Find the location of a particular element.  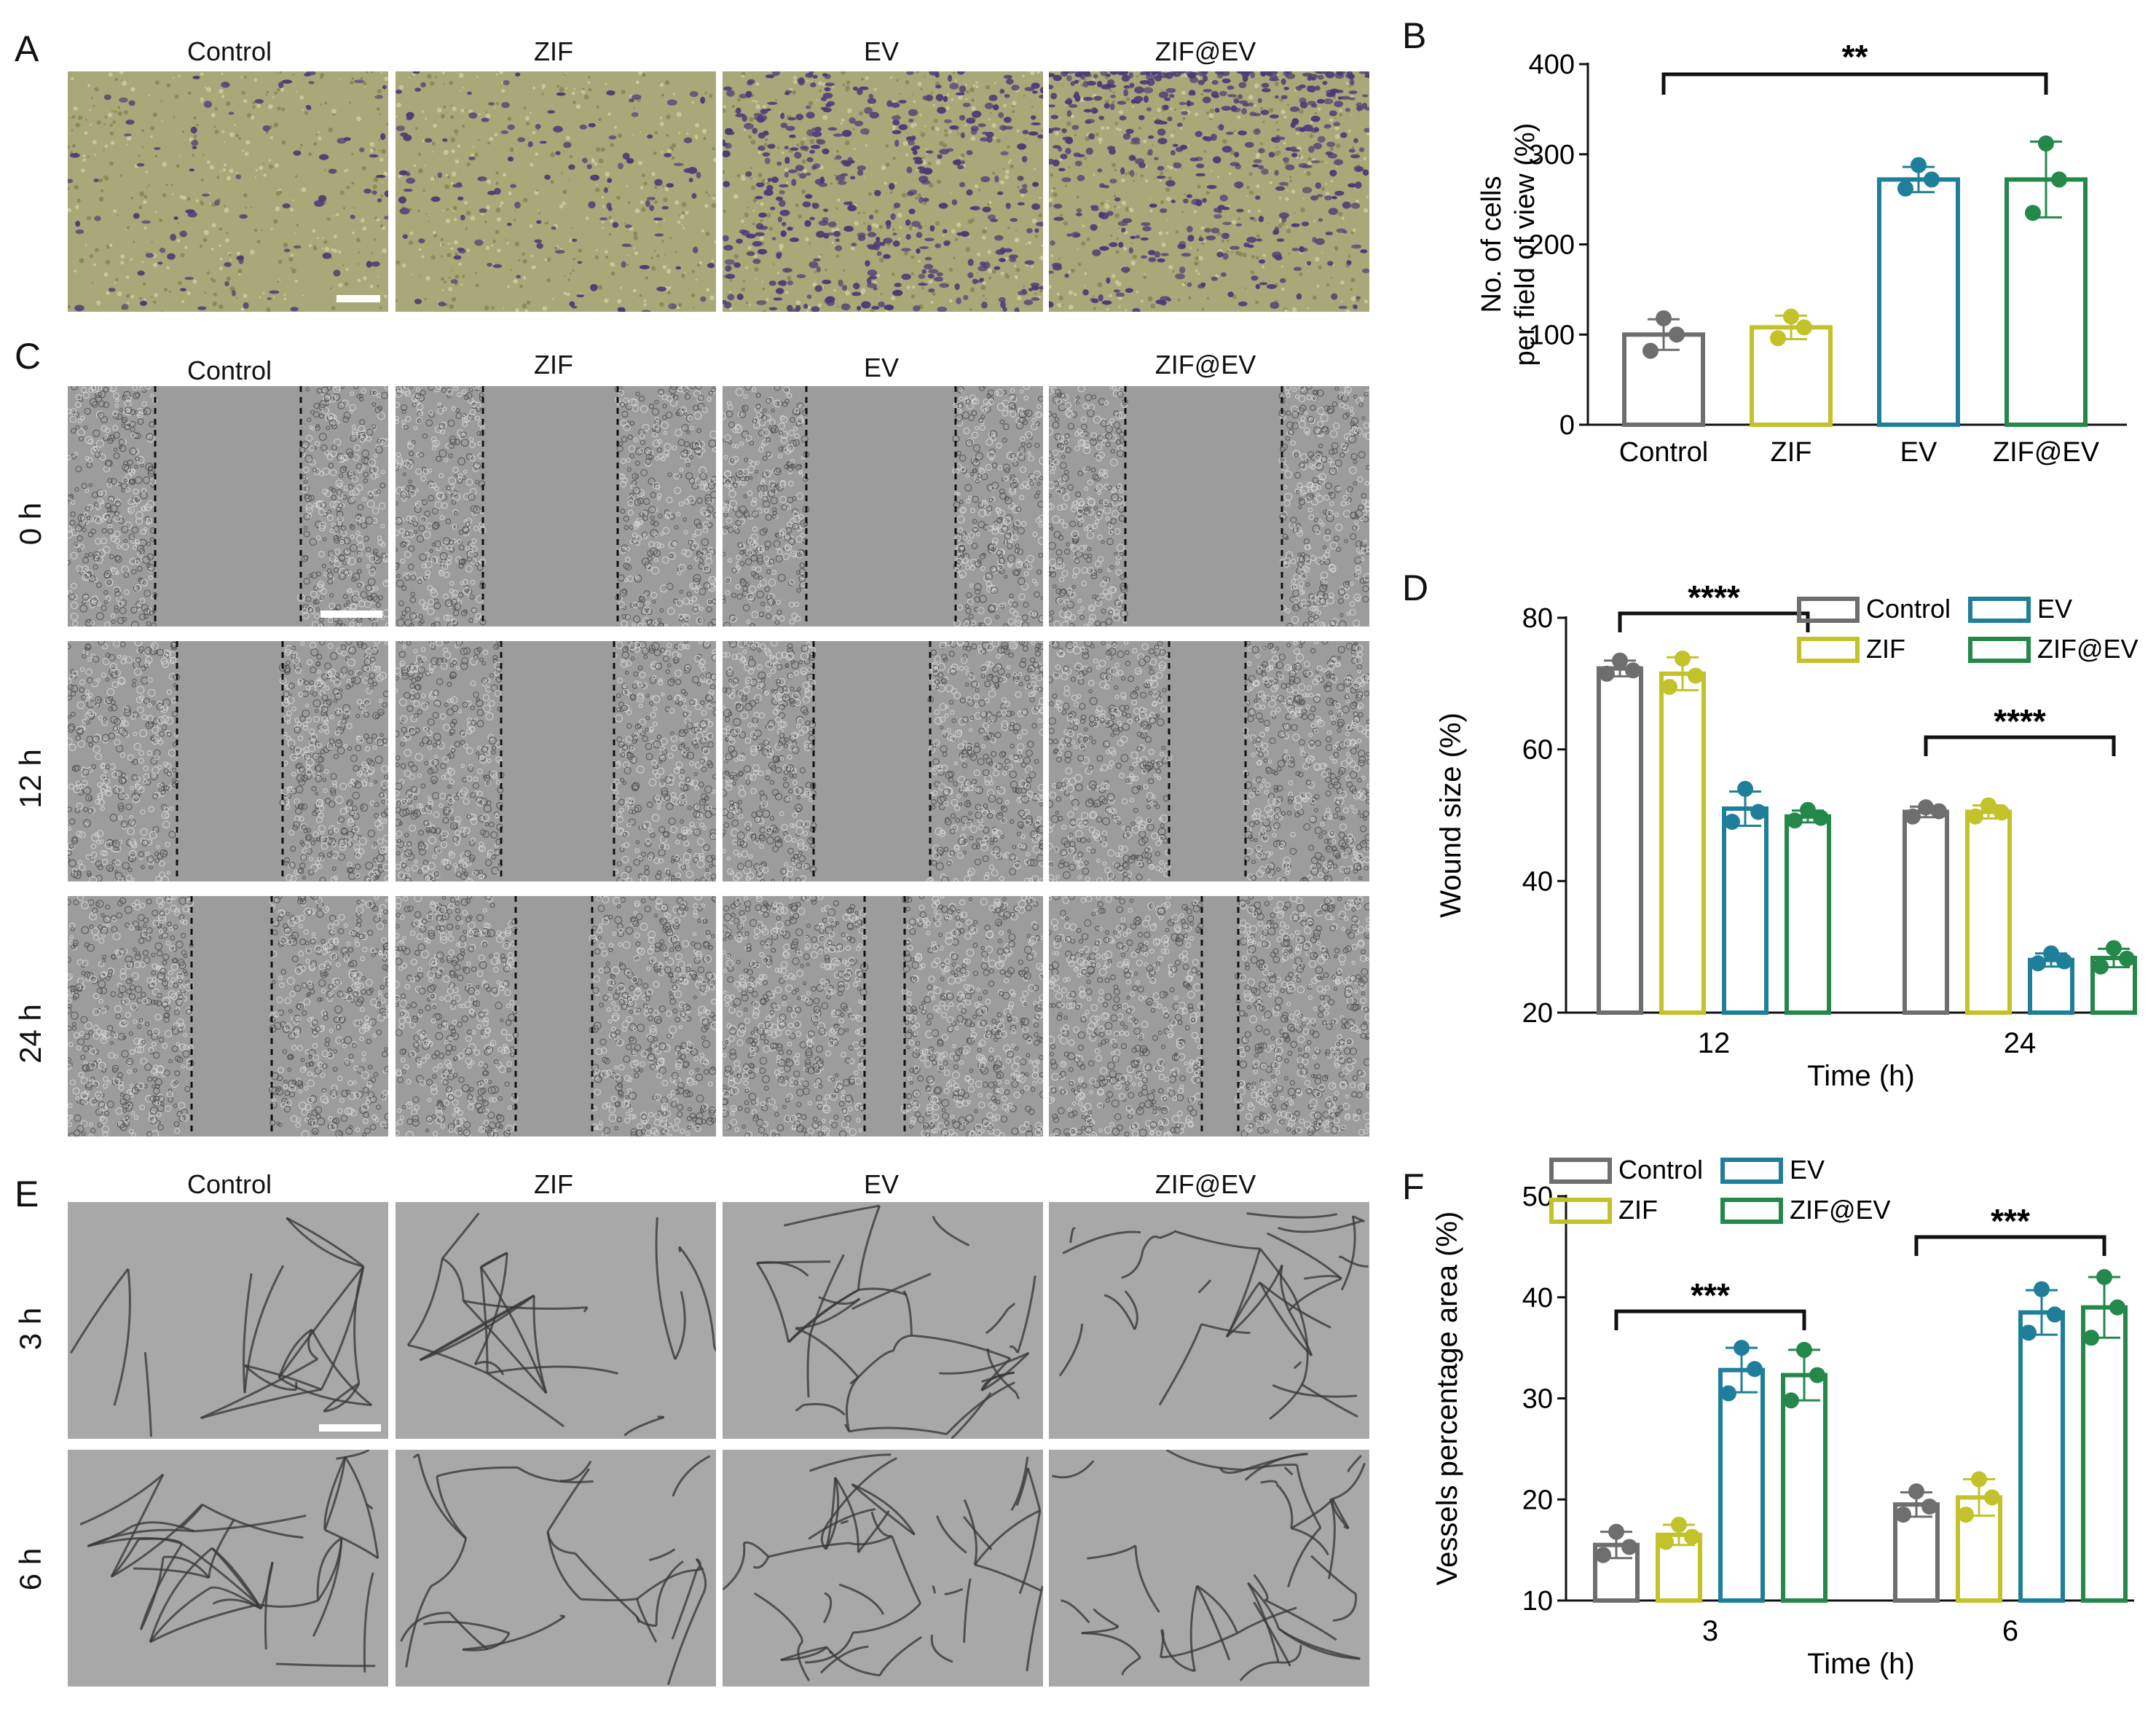

y-tick-label: 40 is located at coordinates (1537, 1298).